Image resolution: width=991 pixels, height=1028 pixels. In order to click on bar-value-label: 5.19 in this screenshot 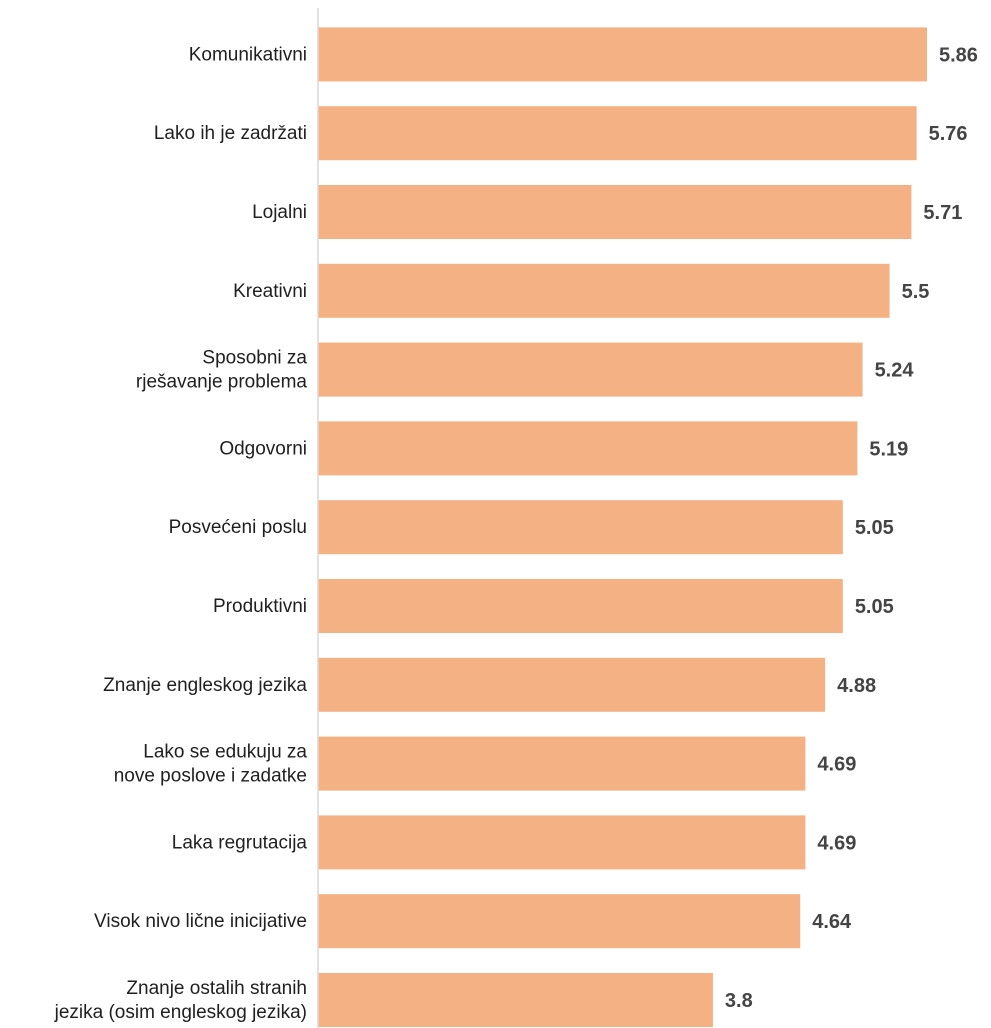, I will do `click(888, 449)`.